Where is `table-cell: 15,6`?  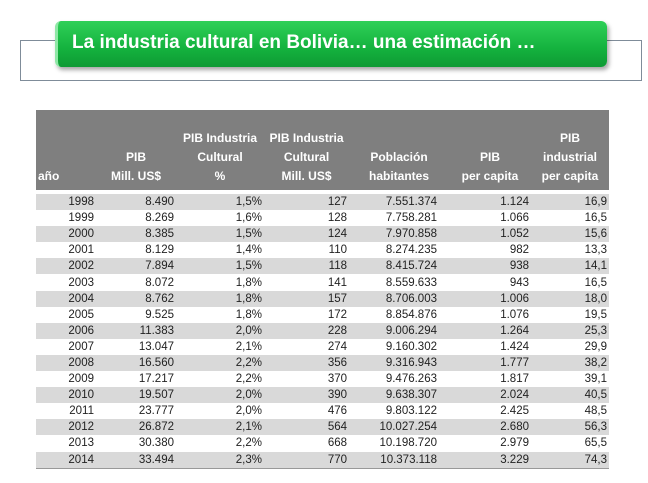 table-cell: 15,6 is located at coordinates (570, 234).